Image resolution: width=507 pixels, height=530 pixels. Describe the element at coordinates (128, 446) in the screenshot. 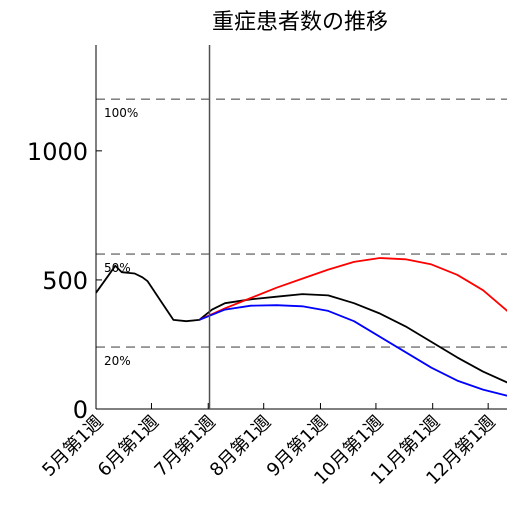

I see `x-tick-label-1: 6月第1週` at that location.